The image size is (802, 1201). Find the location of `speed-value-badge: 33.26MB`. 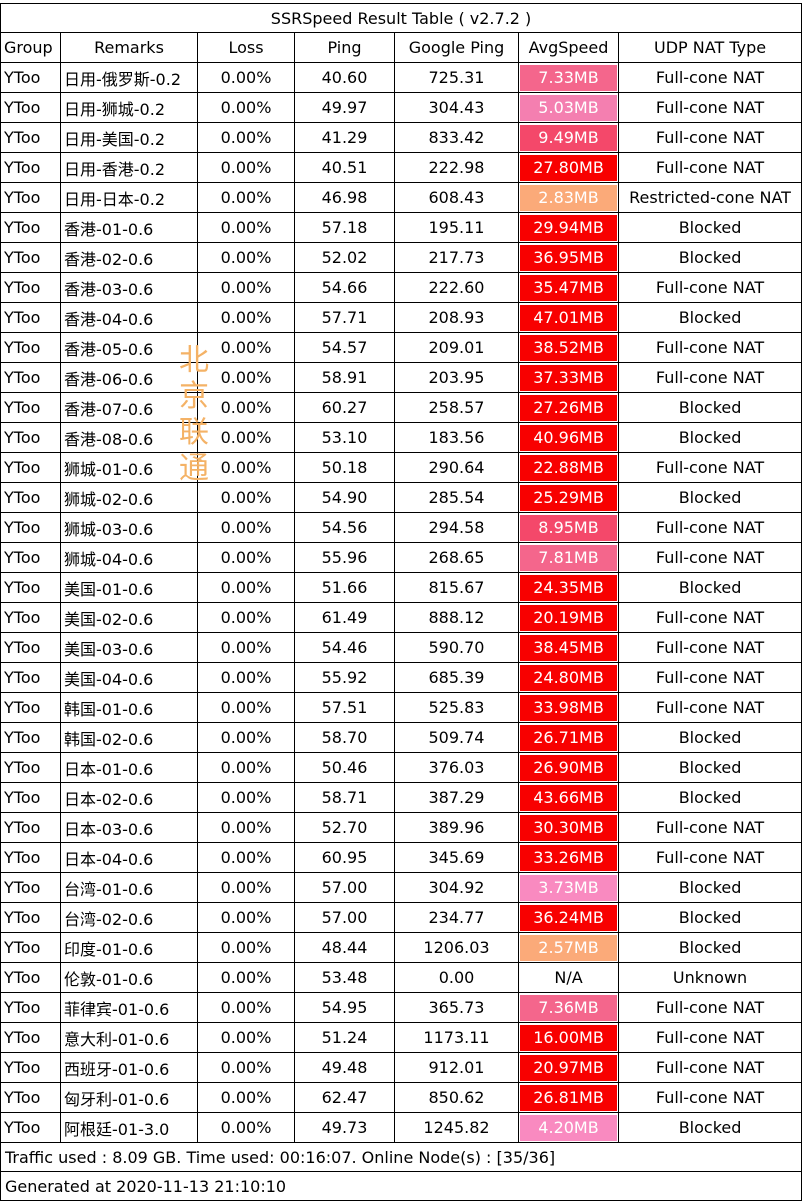

speed-value-badge: 33.26MB is located at coordinates (568, 857).